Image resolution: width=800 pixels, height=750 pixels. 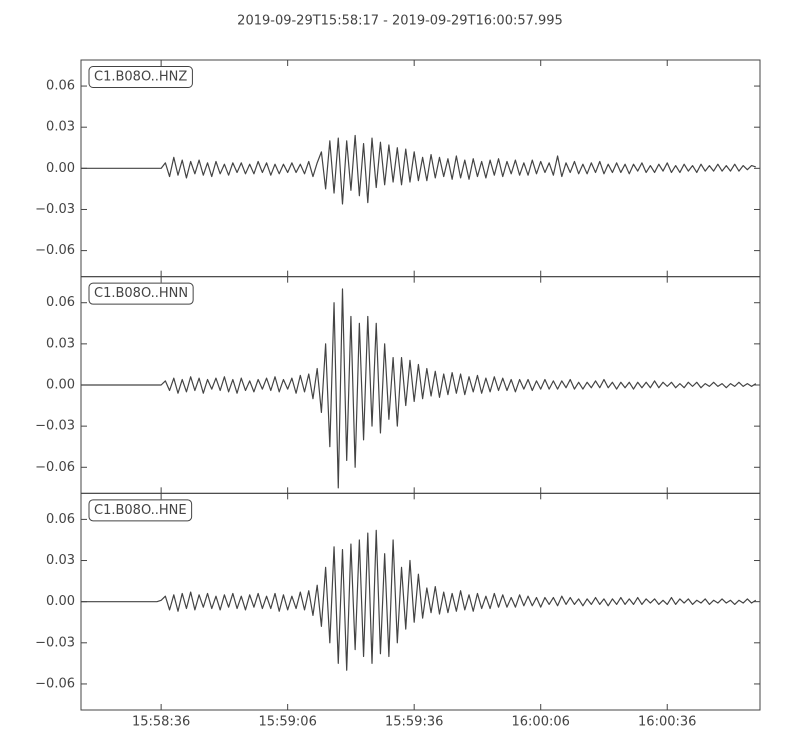 I want to click on x-tick-label: 15:58:36, so click(x=161, y=722).